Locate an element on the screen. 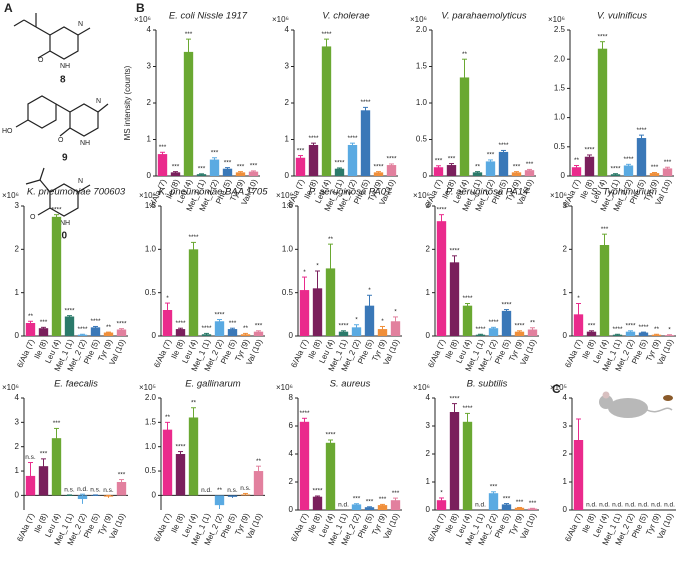 The height and width of the screenshot is (566, 698). chart-title: V. parahaemolyticus is located at coordinates (484, 16).